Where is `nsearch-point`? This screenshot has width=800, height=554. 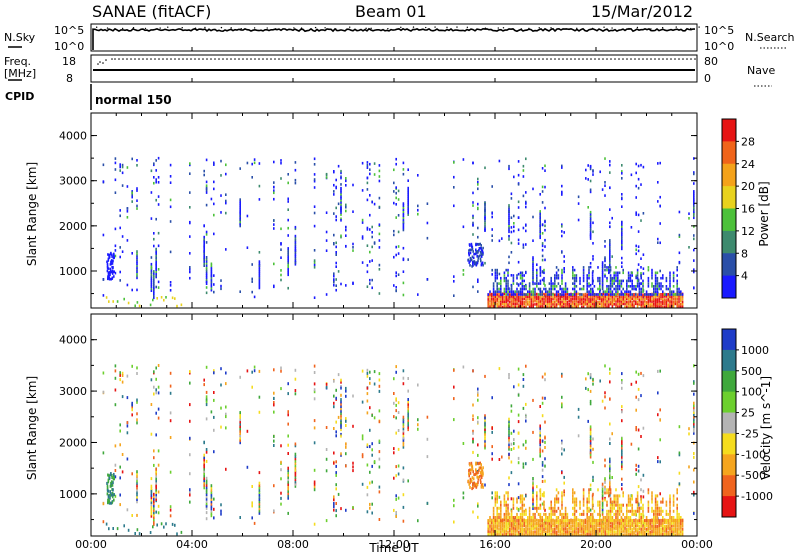
nsearch-point is located at coordinates (413, 27).